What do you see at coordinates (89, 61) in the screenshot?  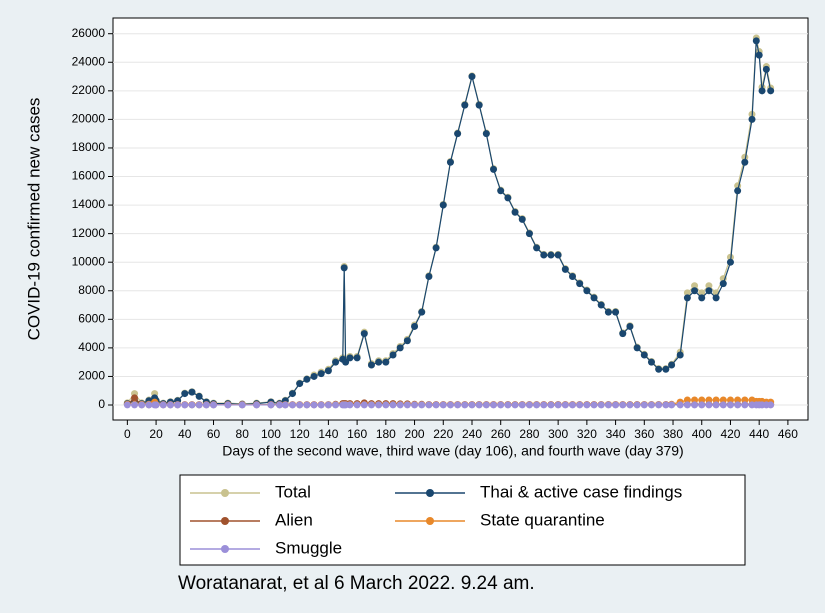 I see `y-tick-label: 24000` at bounding box center [89, 61].